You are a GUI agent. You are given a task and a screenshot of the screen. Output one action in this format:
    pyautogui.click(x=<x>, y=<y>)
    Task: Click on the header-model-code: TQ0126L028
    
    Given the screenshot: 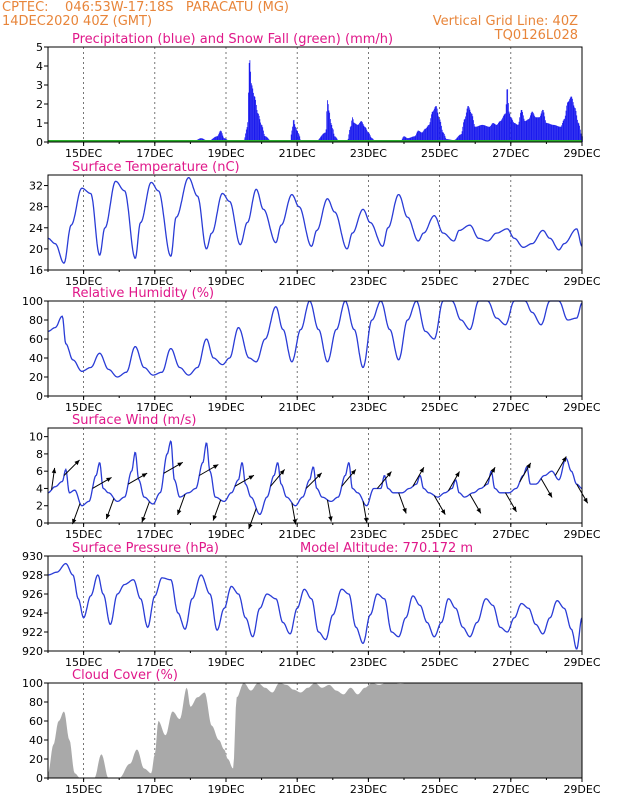 What is the action you would take?
    pyautogui.click(x=536, y=35)
    